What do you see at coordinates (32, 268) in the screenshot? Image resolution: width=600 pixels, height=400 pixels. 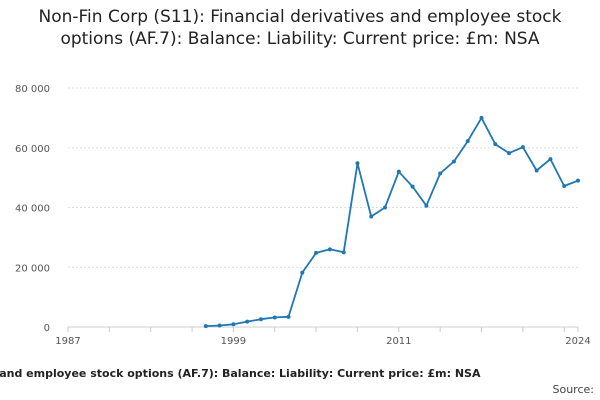 I see `y-tick-label: 20 000` at bounding box center [32, 268].